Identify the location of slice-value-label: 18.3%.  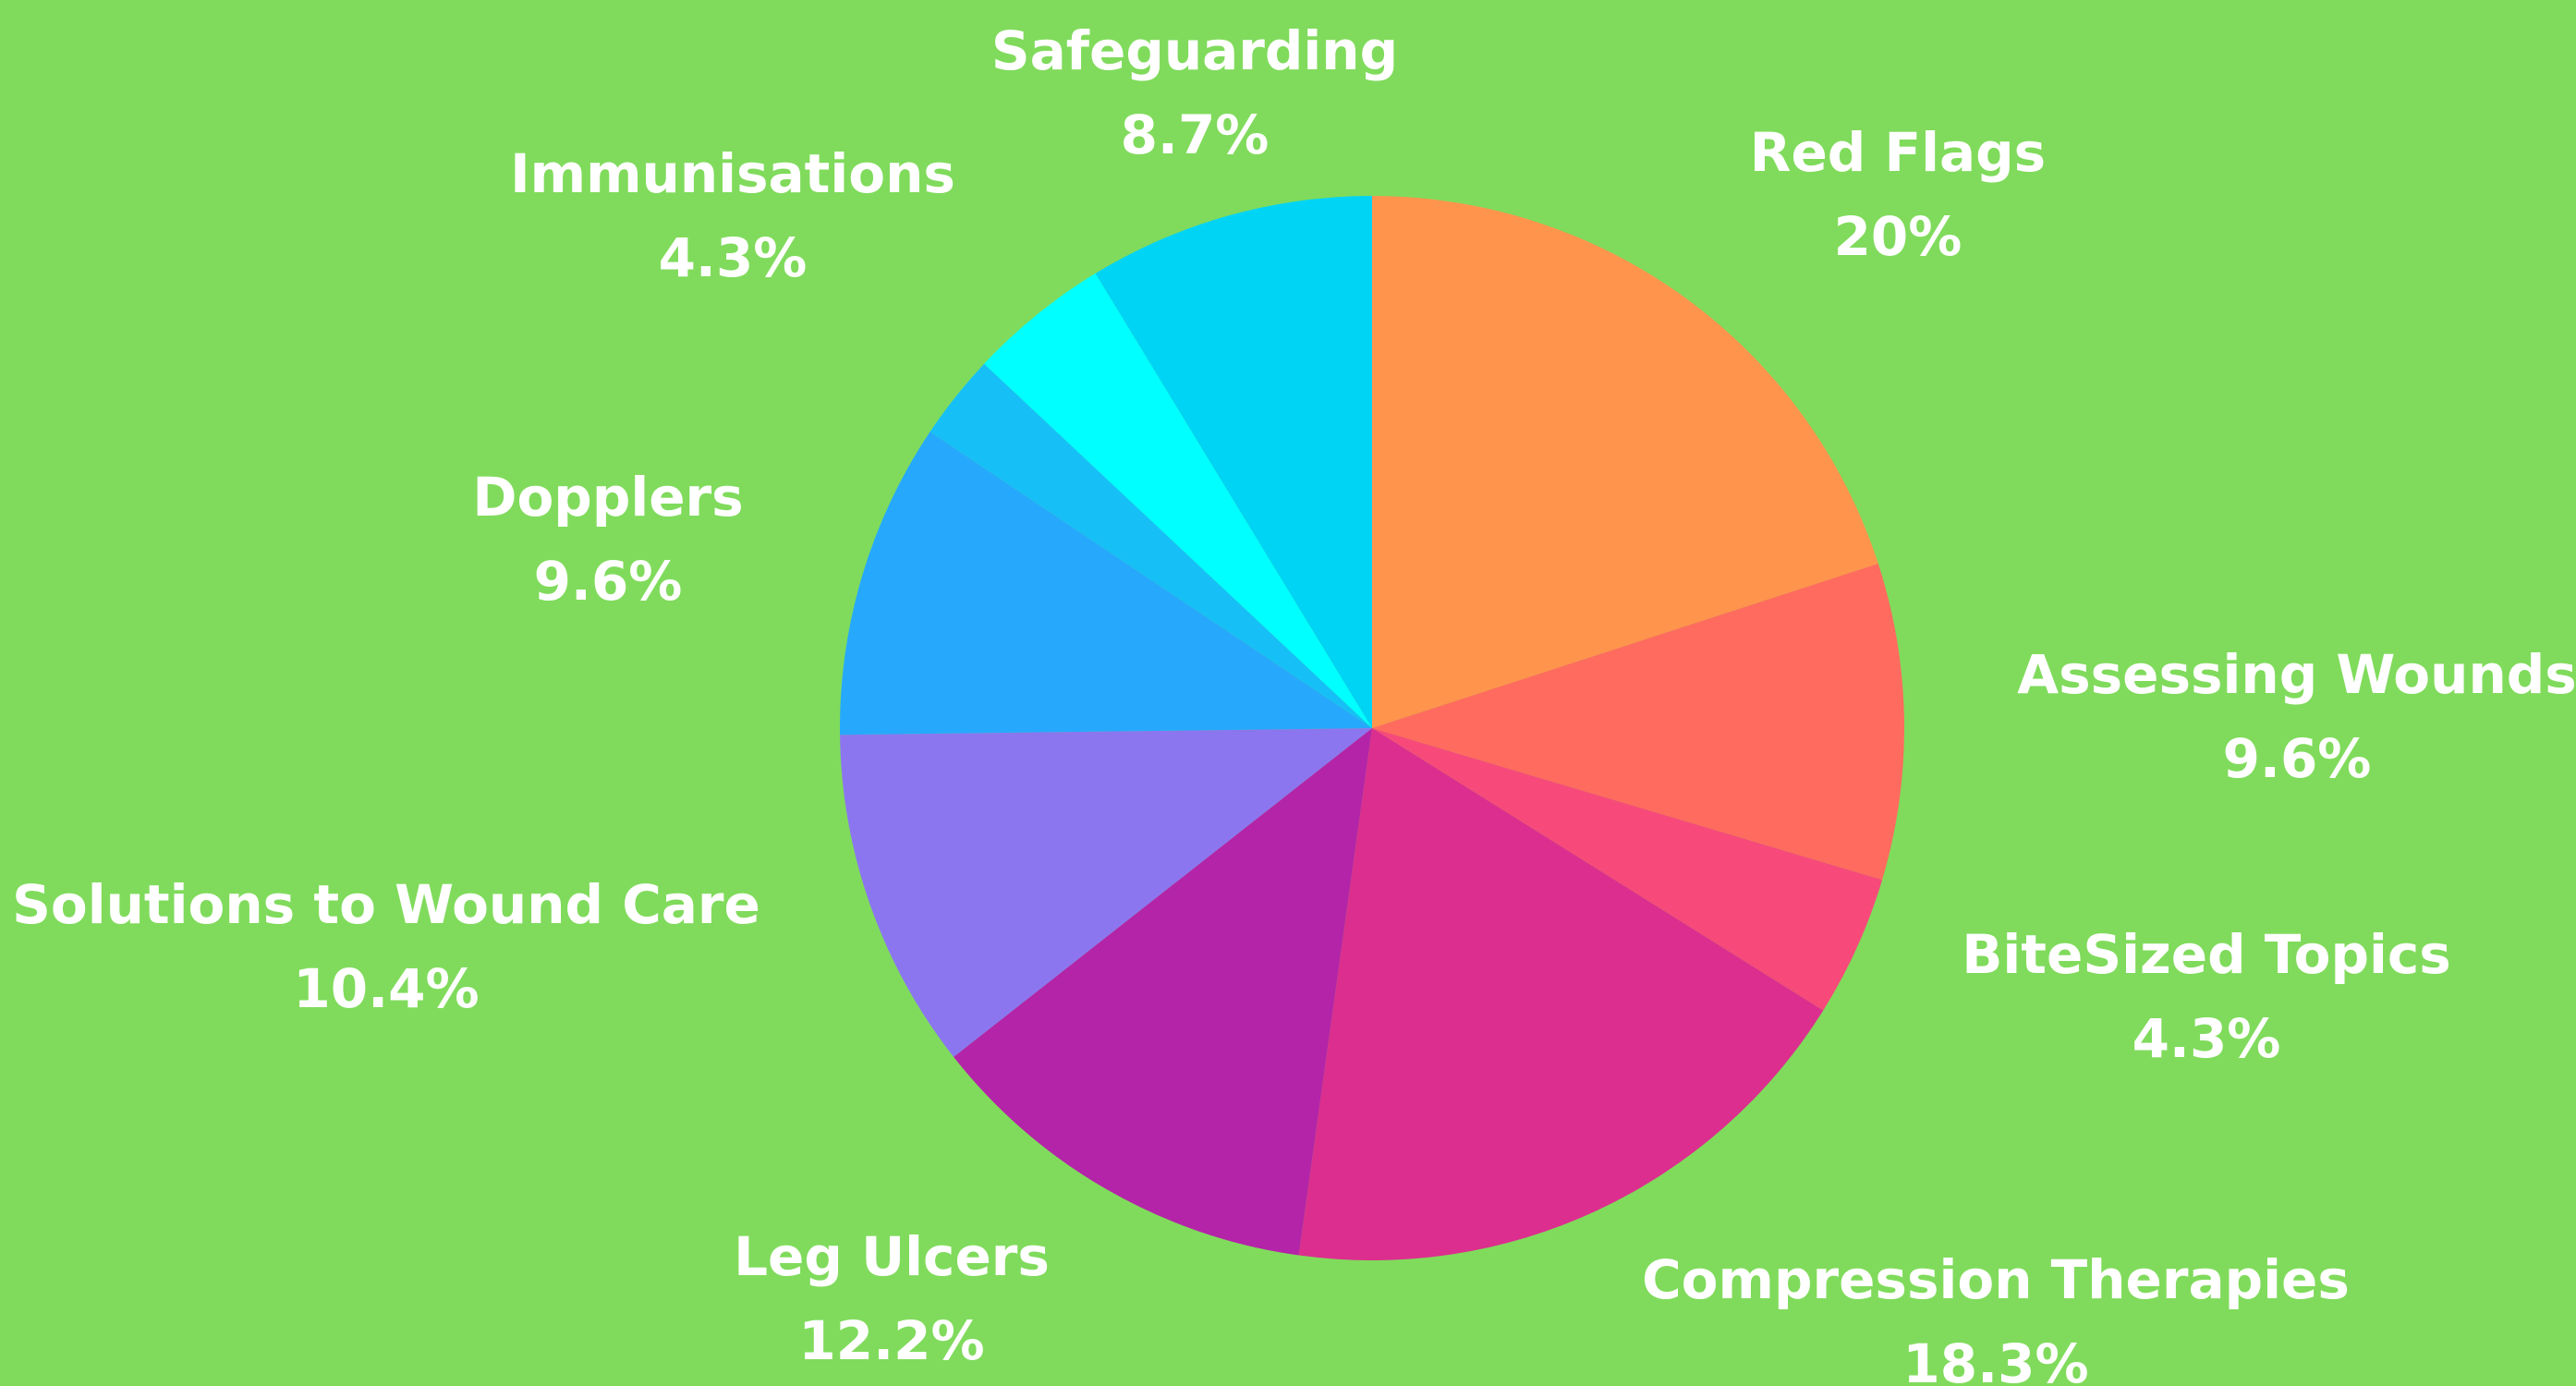
(1995, 1359).